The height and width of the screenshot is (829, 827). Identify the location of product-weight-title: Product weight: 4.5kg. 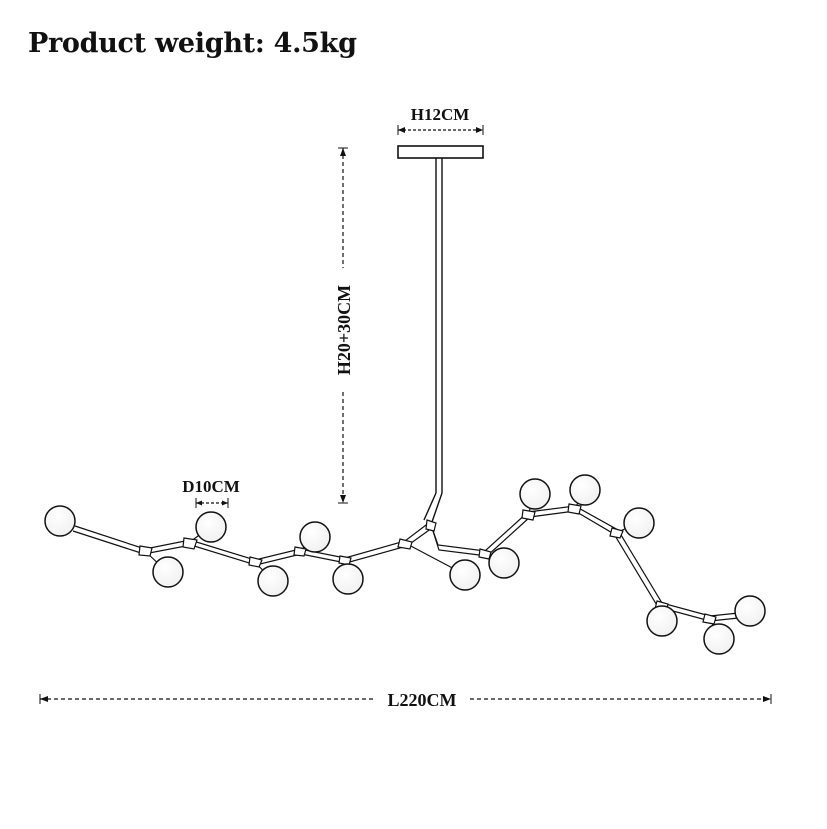
(192, 43).